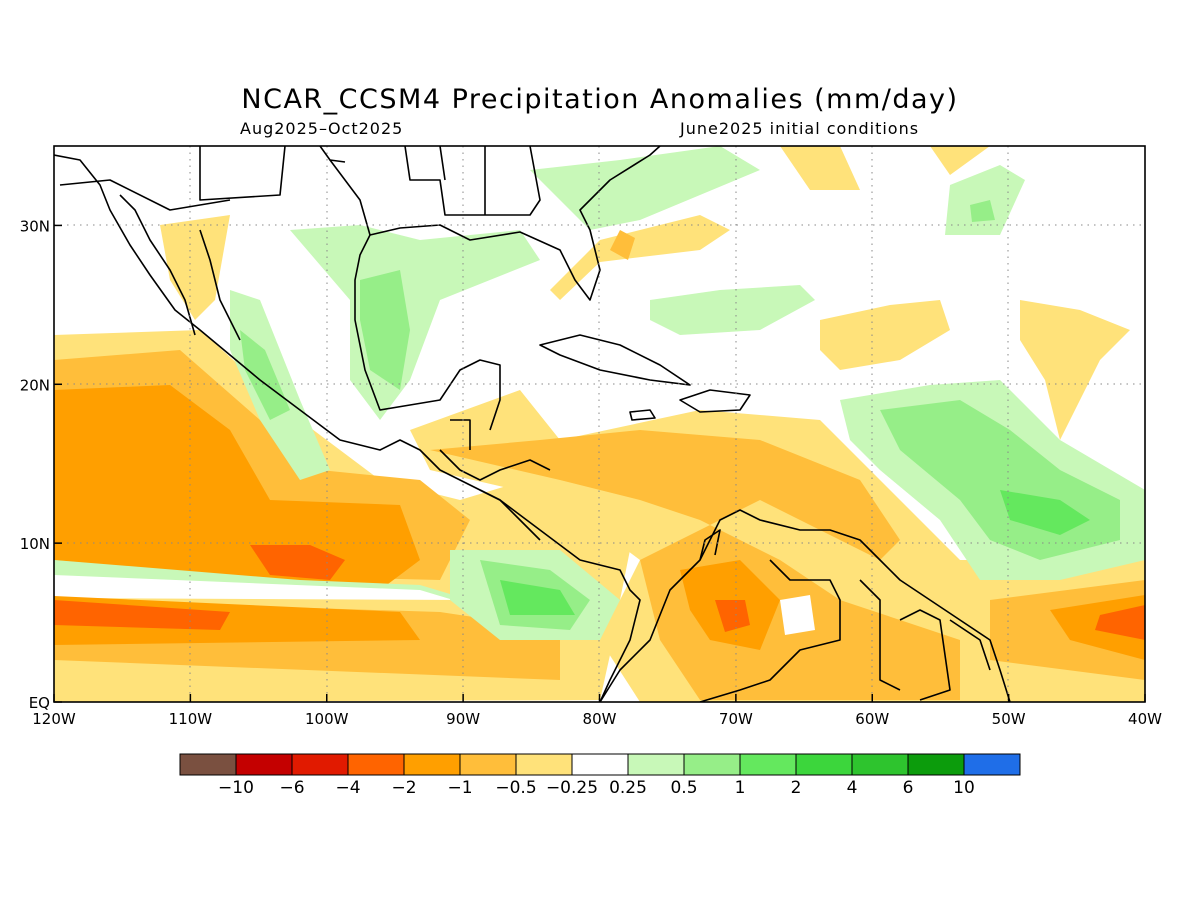  Describe the element at coordinates (35, 226) in the screenshot. I see `y-tick-label: 30N` at that location.